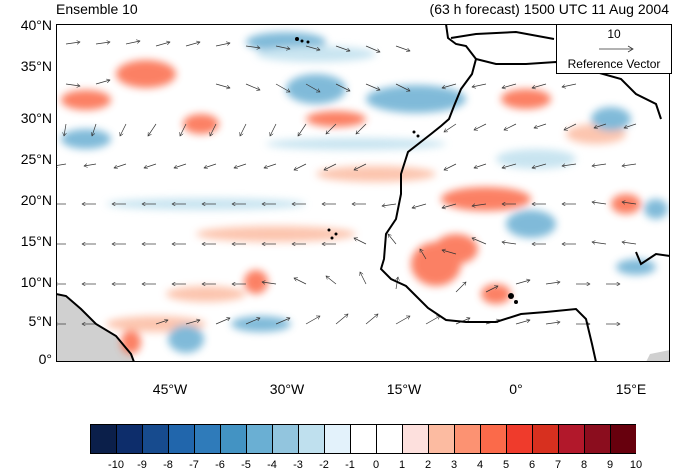  Describe the element at coordinates (168, 465) in the screenshot. I see `colorbar-tick-label: -8` at that location.